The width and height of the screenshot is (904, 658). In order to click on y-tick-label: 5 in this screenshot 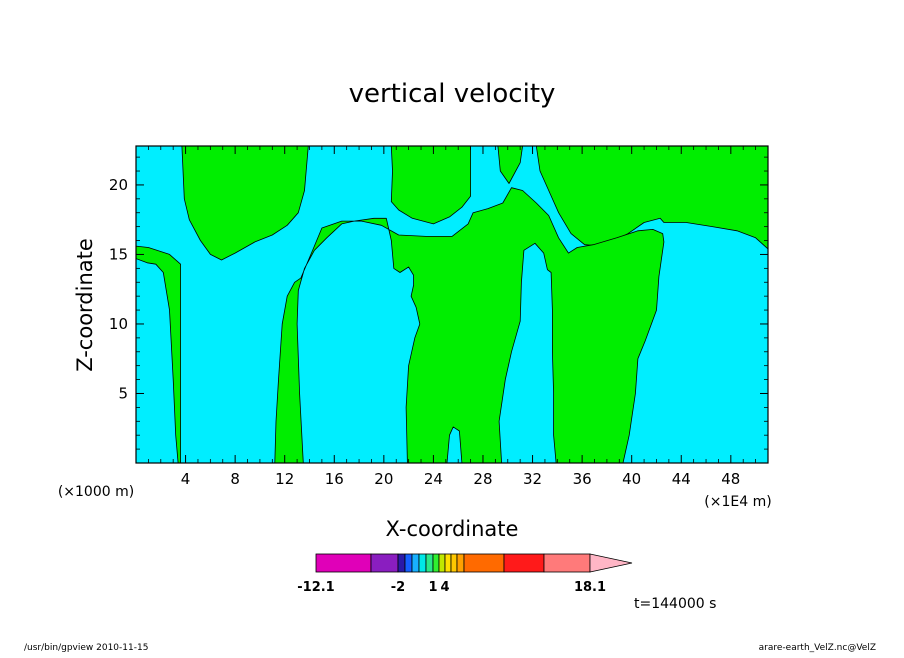, I will do `click(123, 393)`.